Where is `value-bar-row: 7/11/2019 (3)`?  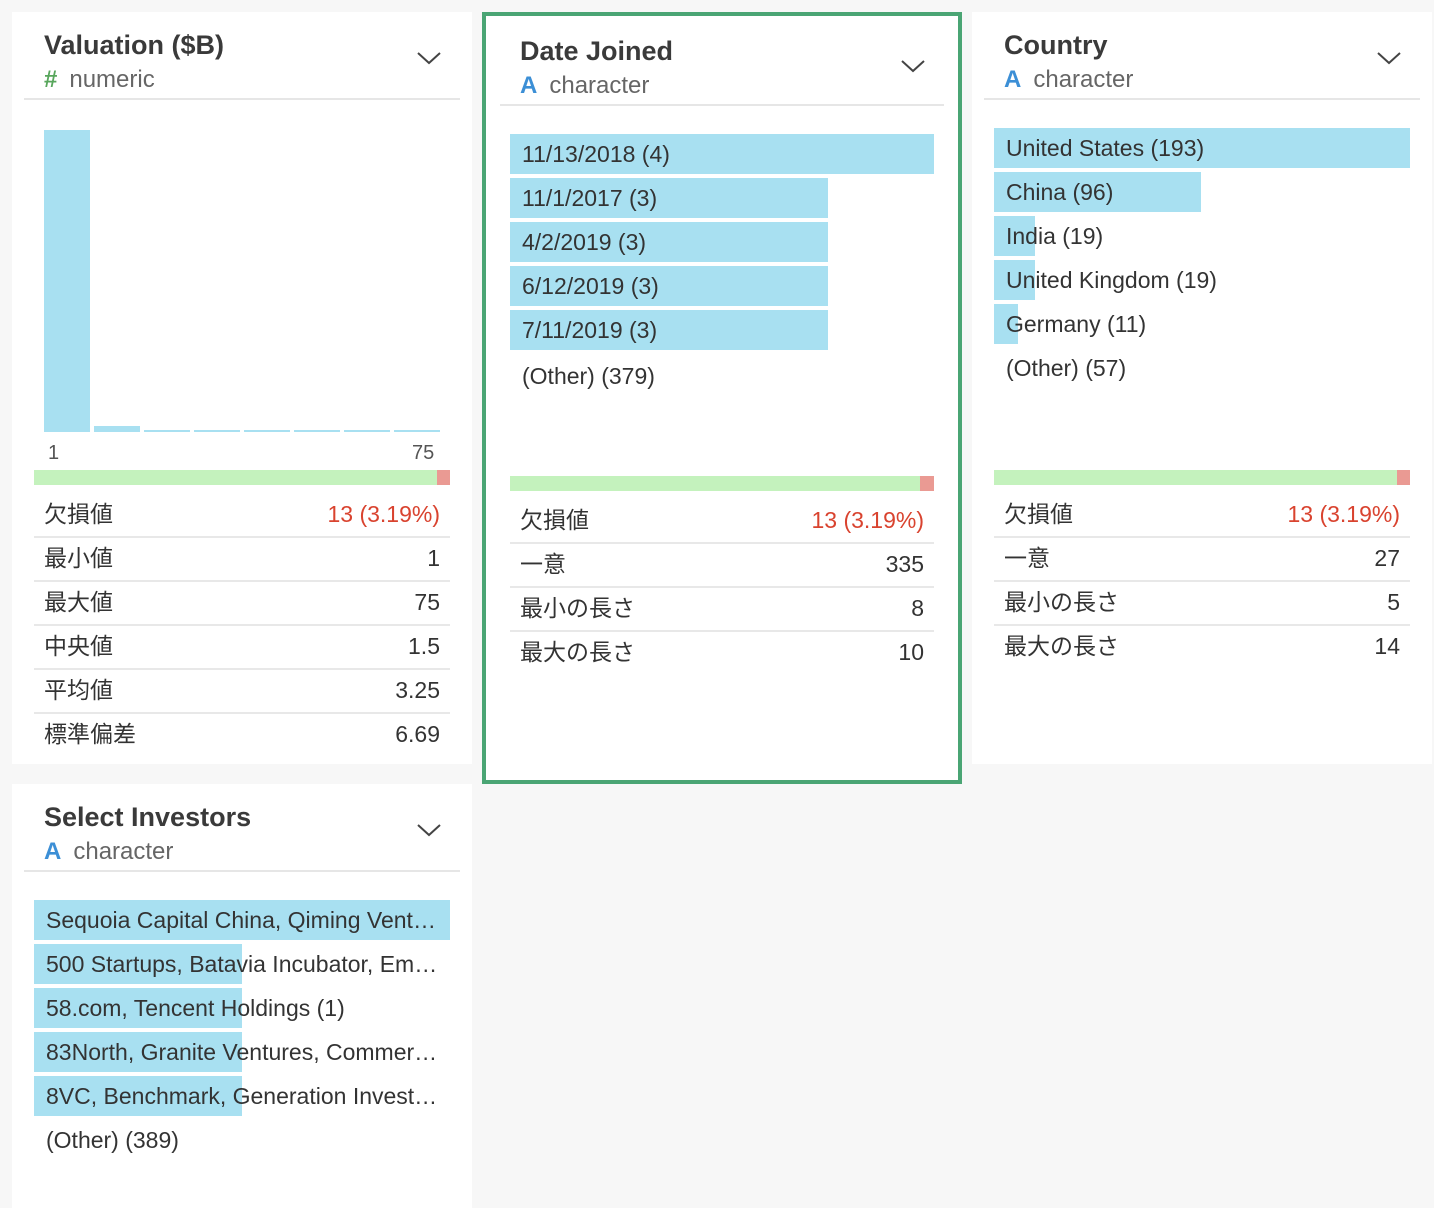
value-bar-row: 7/11/2019 (3) is located at coordinates (722, 330).